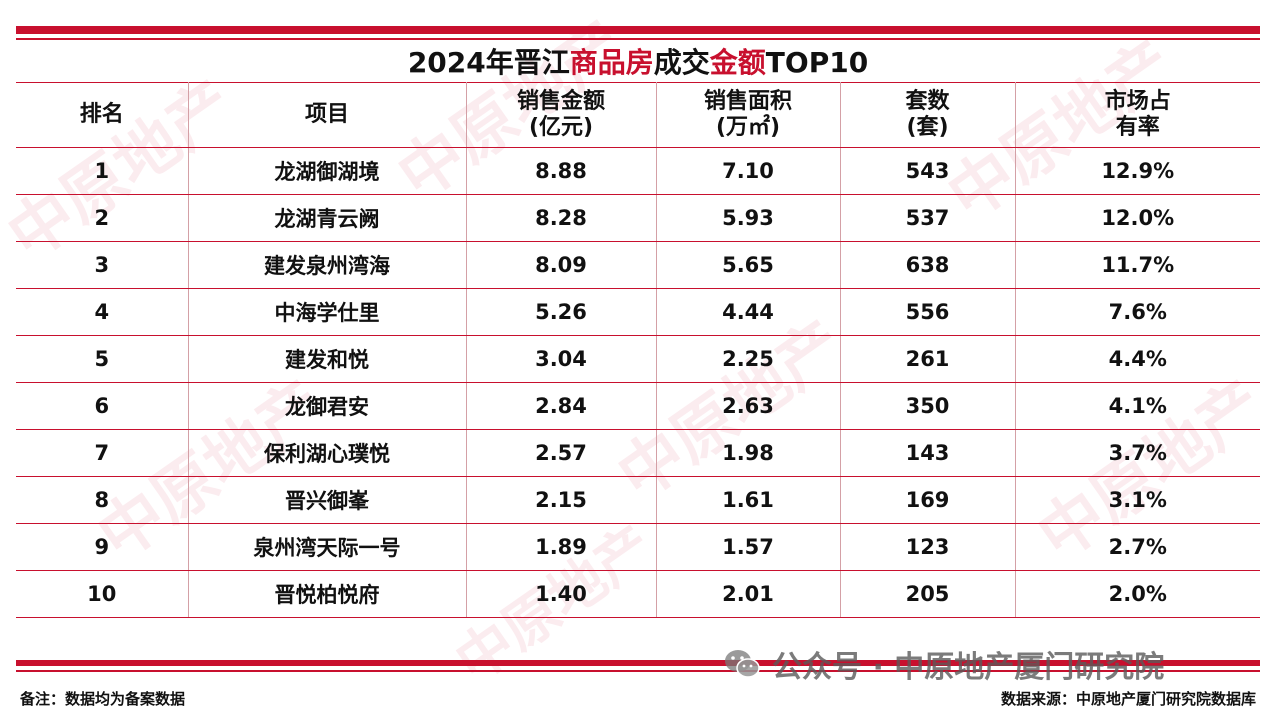  I want to click on rank-cell: 7, so click(102, 453).